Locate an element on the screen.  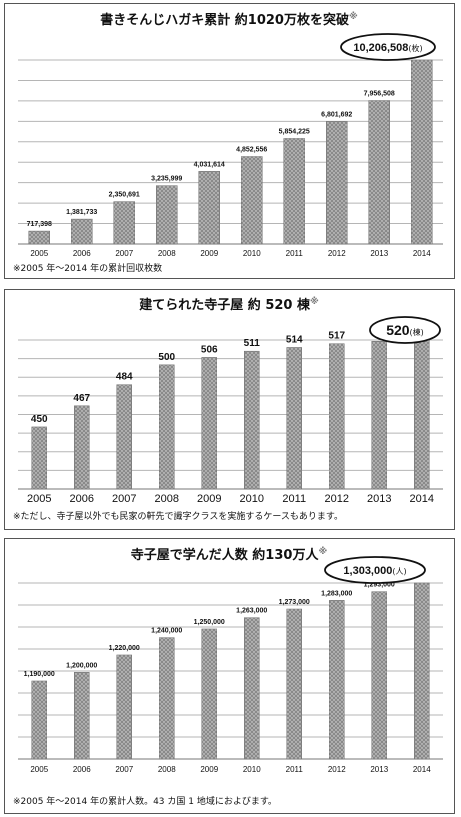
learners-data-label-2011: 1,273,000 is located at coordinates (294, 602).